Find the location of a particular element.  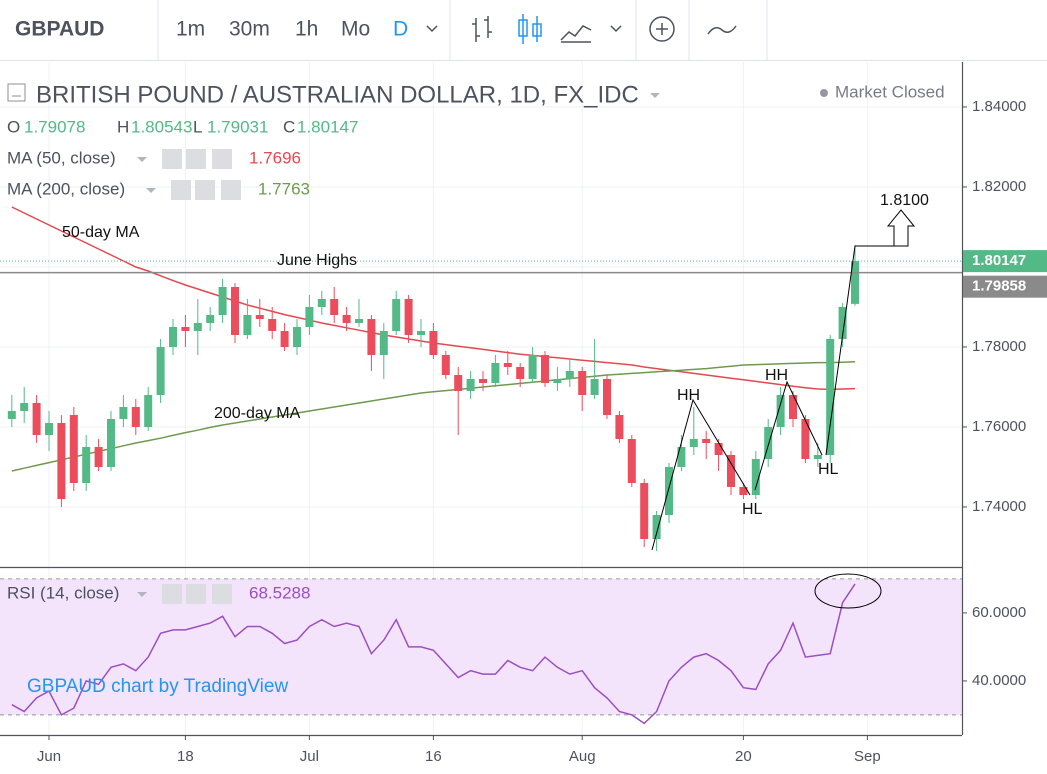

collapse-icon is located at coordinates (16, 92).